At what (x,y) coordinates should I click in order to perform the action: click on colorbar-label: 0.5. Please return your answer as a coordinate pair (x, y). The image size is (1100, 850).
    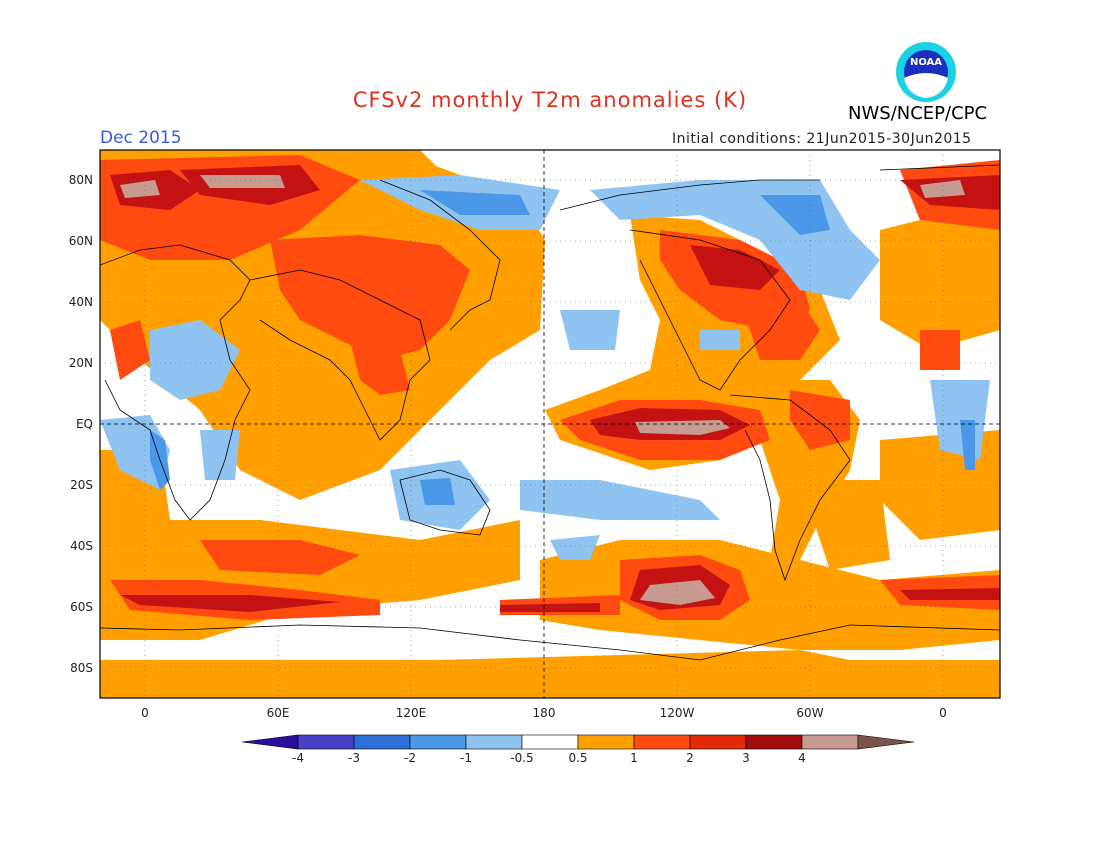
    Looking at the image, I should click on (577, 758).